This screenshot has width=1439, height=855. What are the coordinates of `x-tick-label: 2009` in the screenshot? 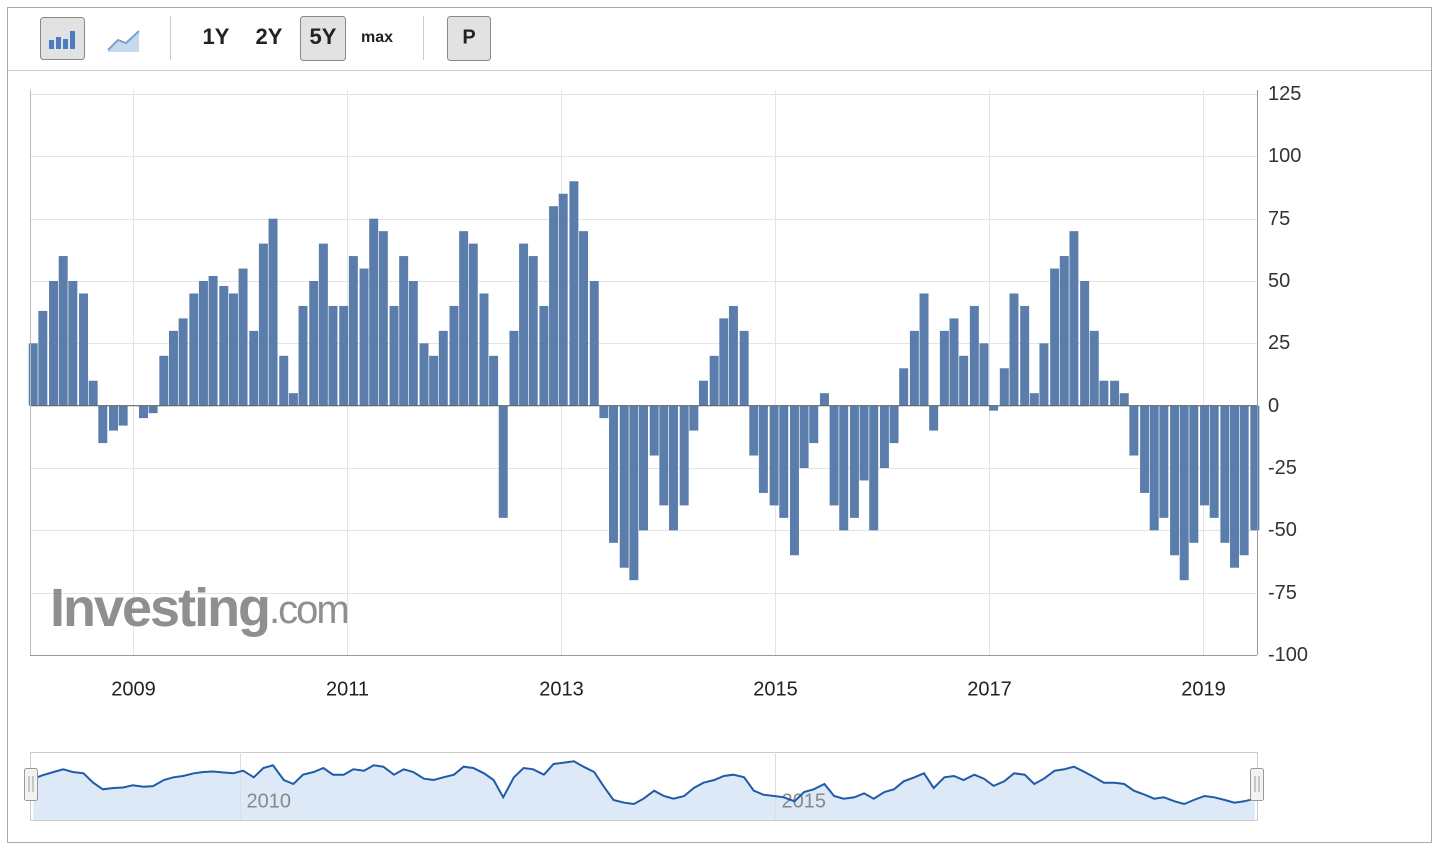 It's located at (133, 689).